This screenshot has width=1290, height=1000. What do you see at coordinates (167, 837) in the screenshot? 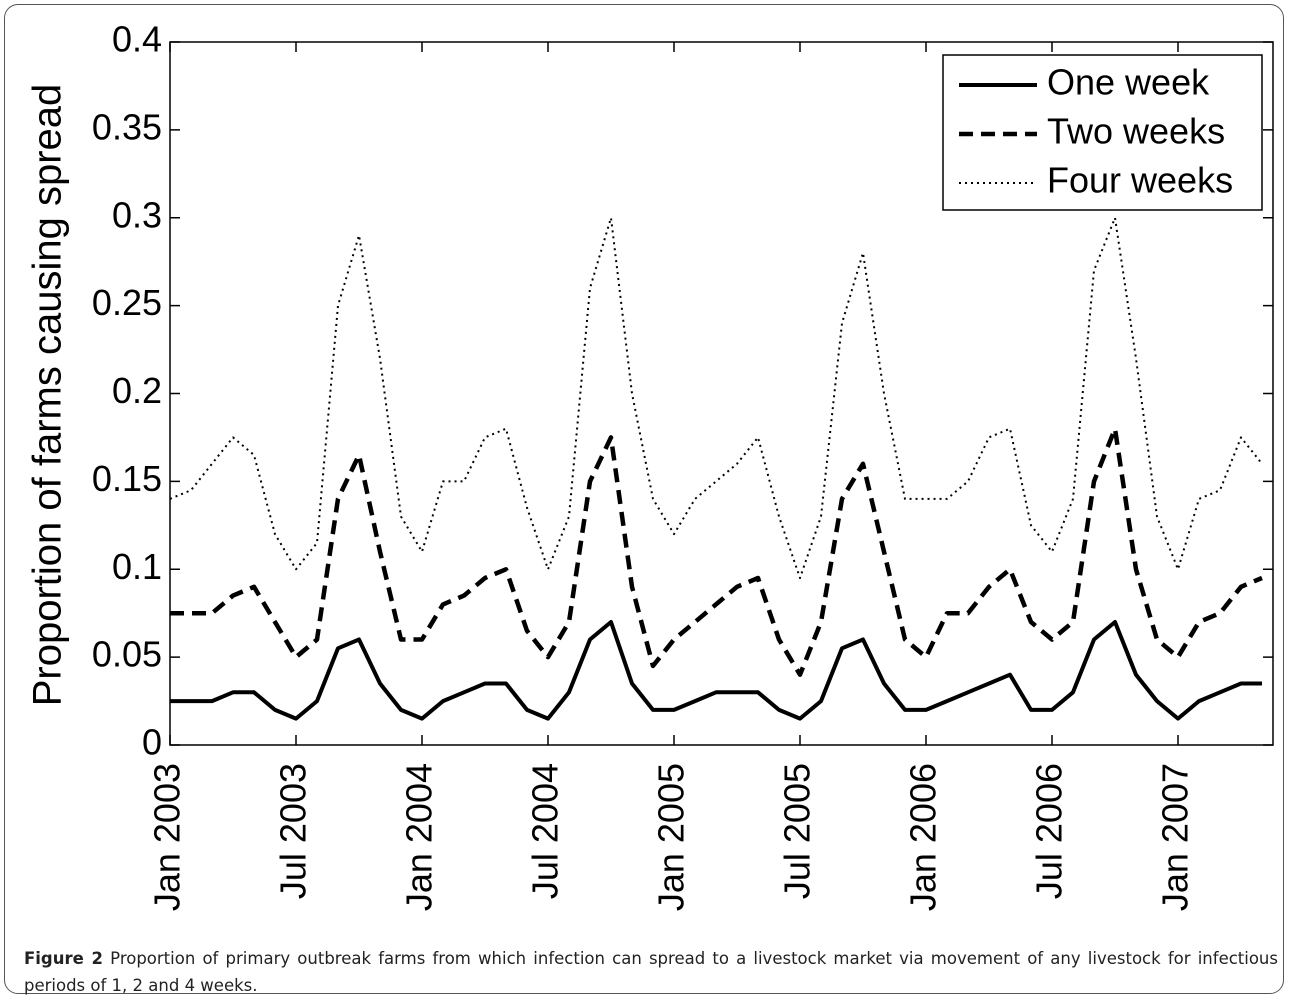
I see `x-tick-label: Jan 2003` at bounding box center [167, 837].